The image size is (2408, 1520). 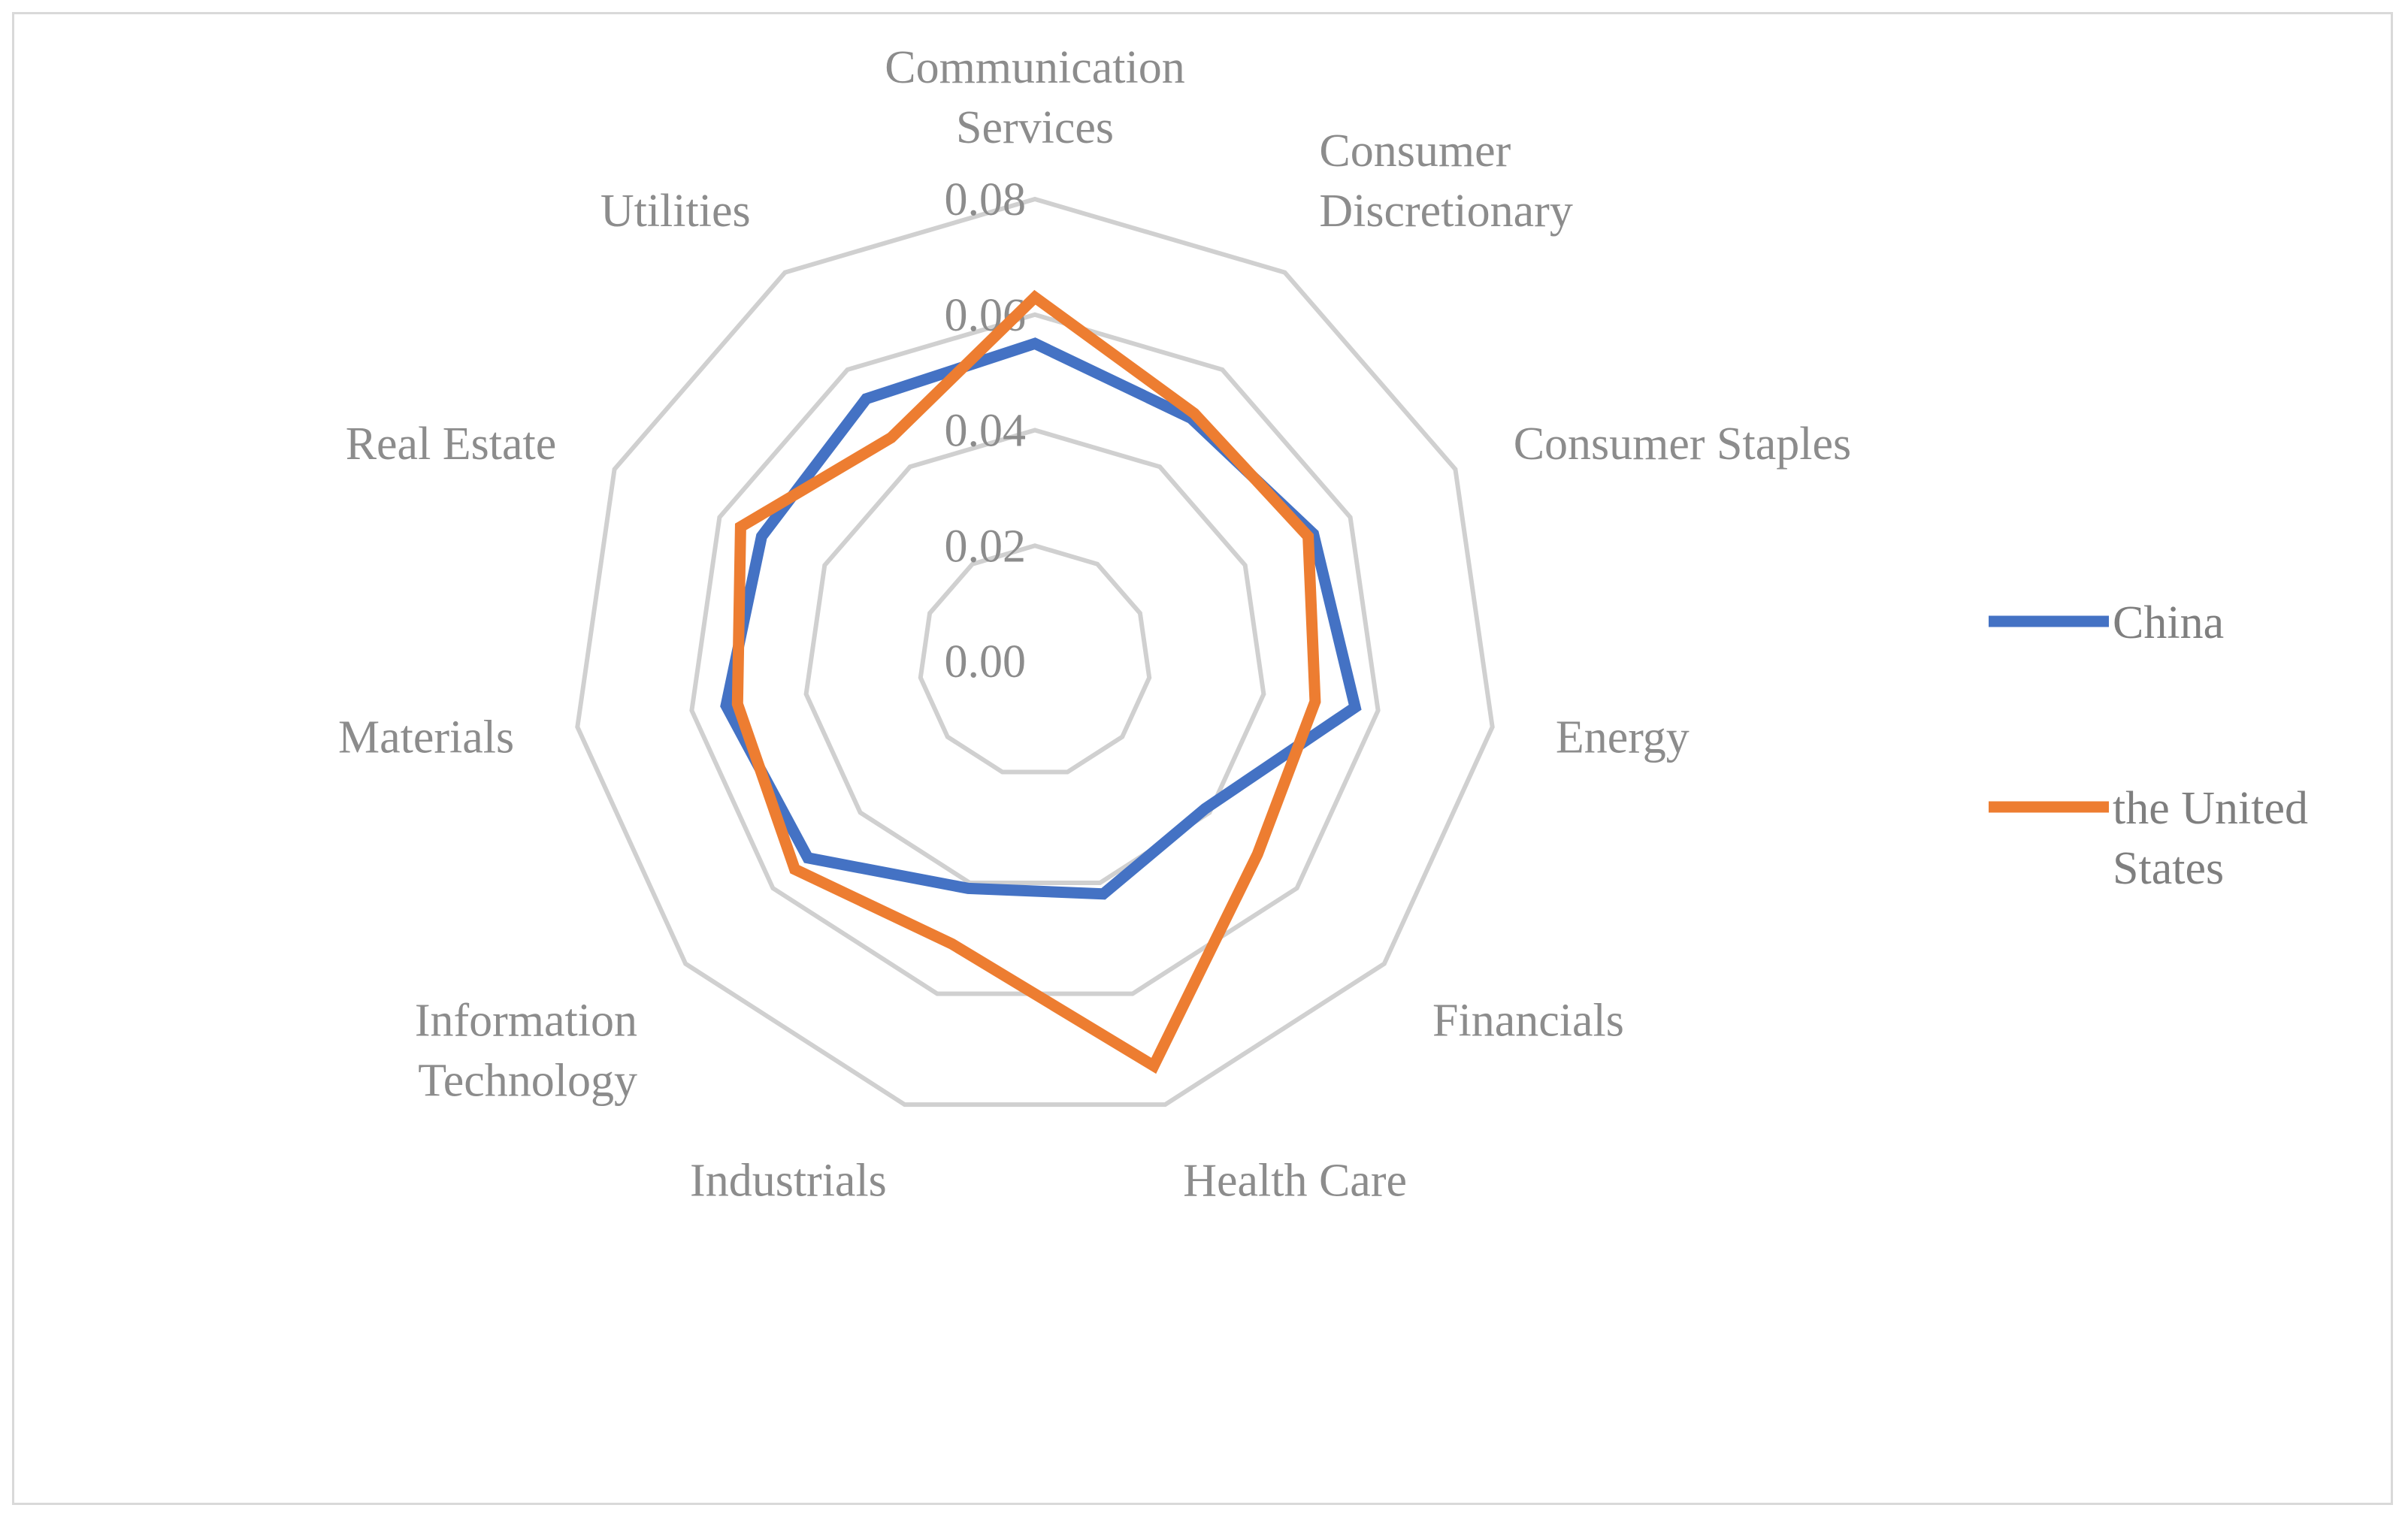 What do you see at coordinates (1445, 181) in the screenshot?
I see `category-label-consumer-discretionary: Consumer Discretionary` at bounding box center [1445, 181].